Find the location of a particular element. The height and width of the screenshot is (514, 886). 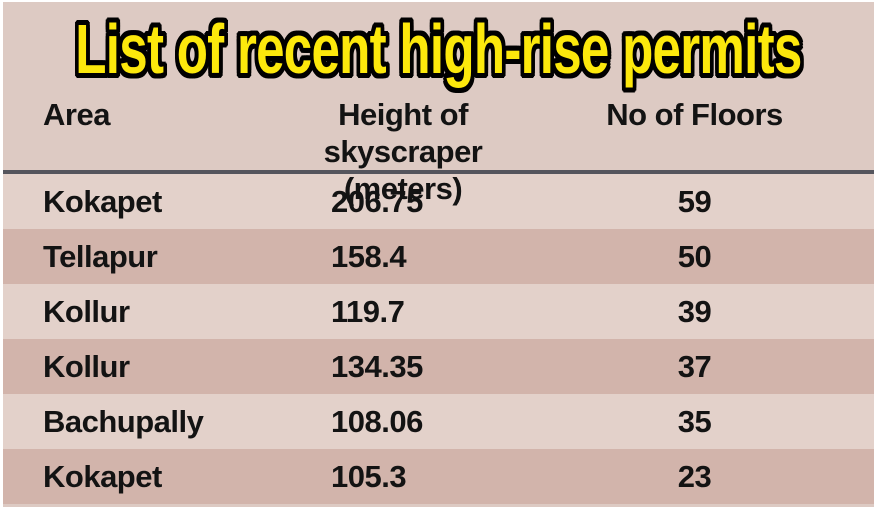

cell-floors: 35 is located at coordinates (694, 421).